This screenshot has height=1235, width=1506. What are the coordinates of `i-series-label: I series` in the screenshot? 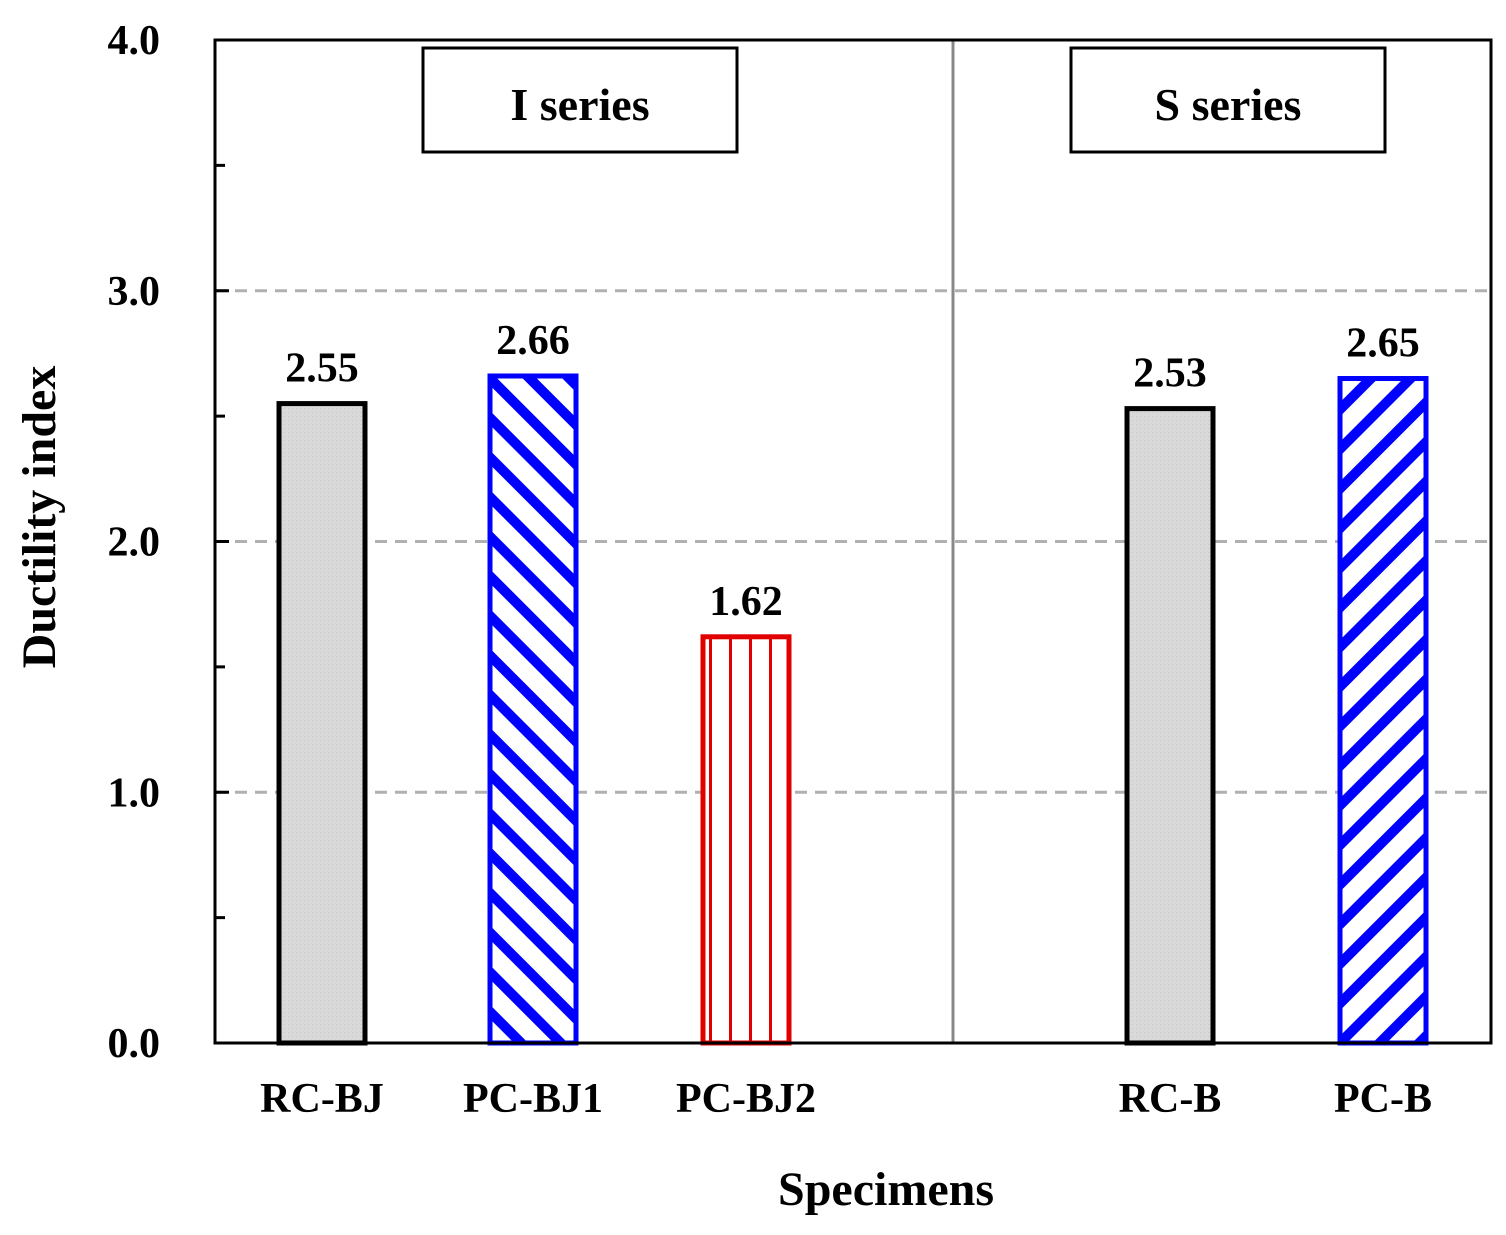 It's located at (579, 104).